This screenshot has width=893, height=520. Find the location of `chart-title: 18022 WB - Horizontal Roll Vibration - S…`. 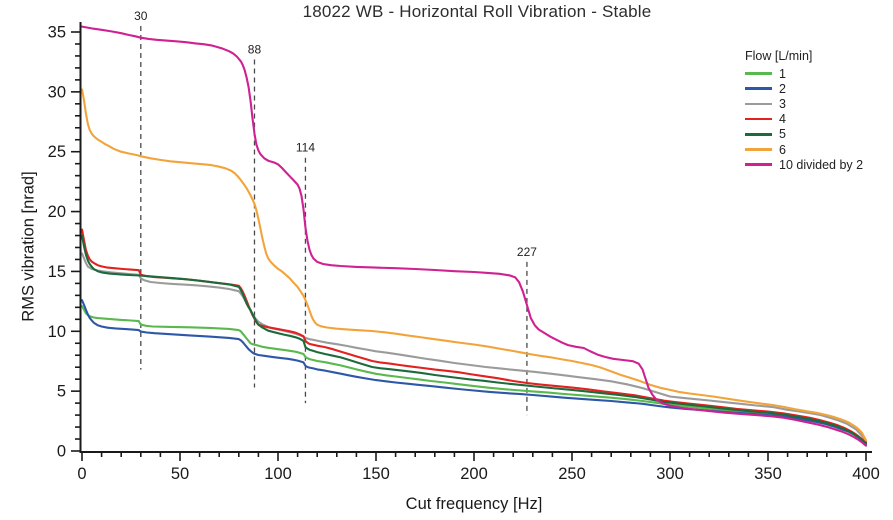

chart-title: 18022 WB - Horizontal Roll Vibration - S… is located at coordinates (477, 11).